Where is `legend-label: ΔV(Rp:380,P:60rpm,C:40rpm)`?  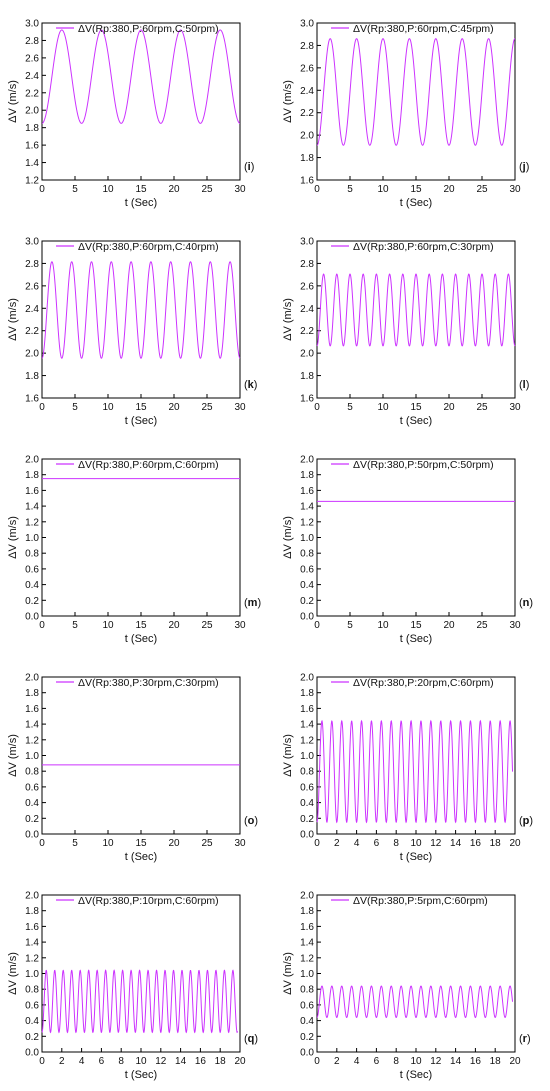
legend-label: ΔV(Rp:380,P:60rpm,C:40rpm) is located at coordinates (148, 247).